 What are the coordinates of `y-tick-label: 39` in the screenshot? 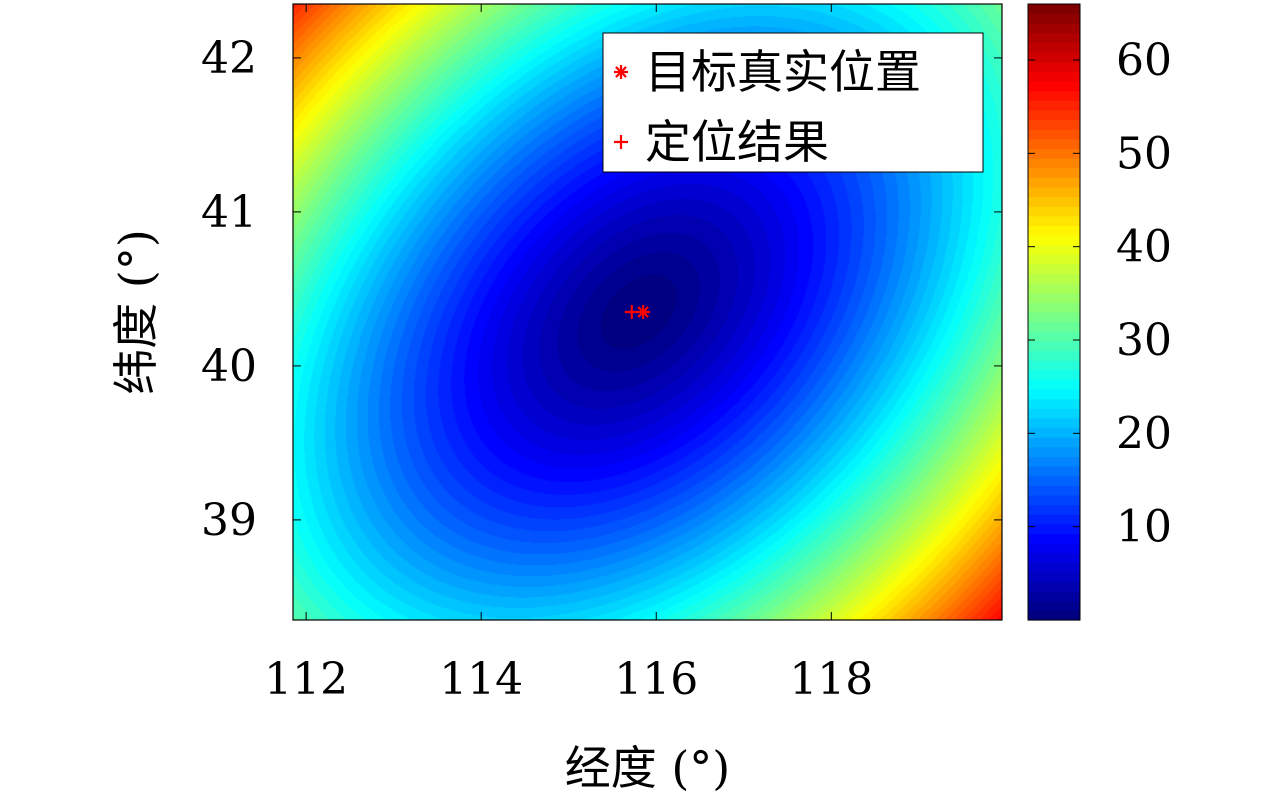 It's located at (229, 520).